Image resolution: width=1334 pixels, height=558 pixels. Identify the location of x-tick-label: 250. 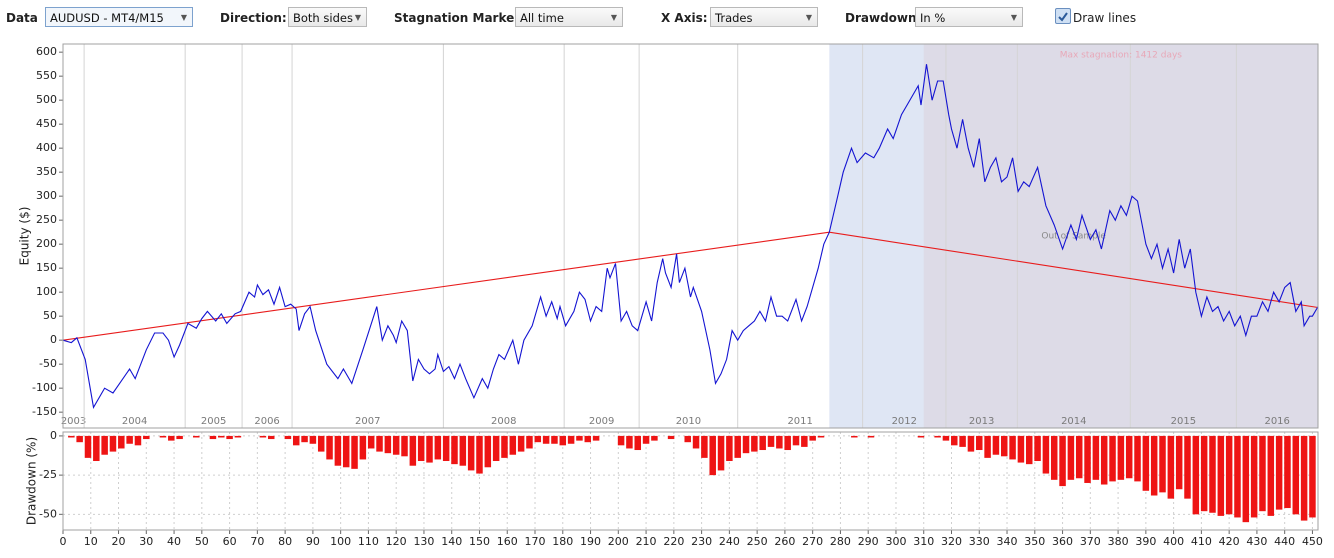
(757, 541).